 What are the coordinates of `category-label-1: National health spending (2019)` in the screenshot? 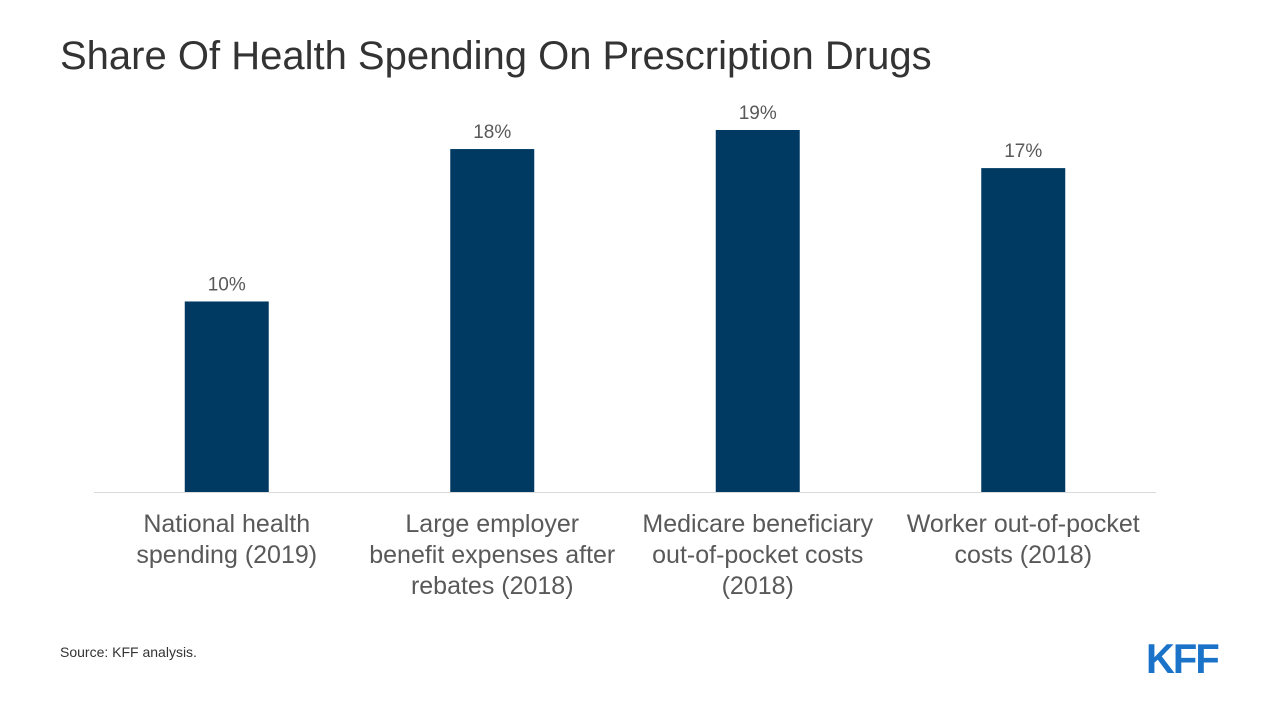 It's located at (226, 539).